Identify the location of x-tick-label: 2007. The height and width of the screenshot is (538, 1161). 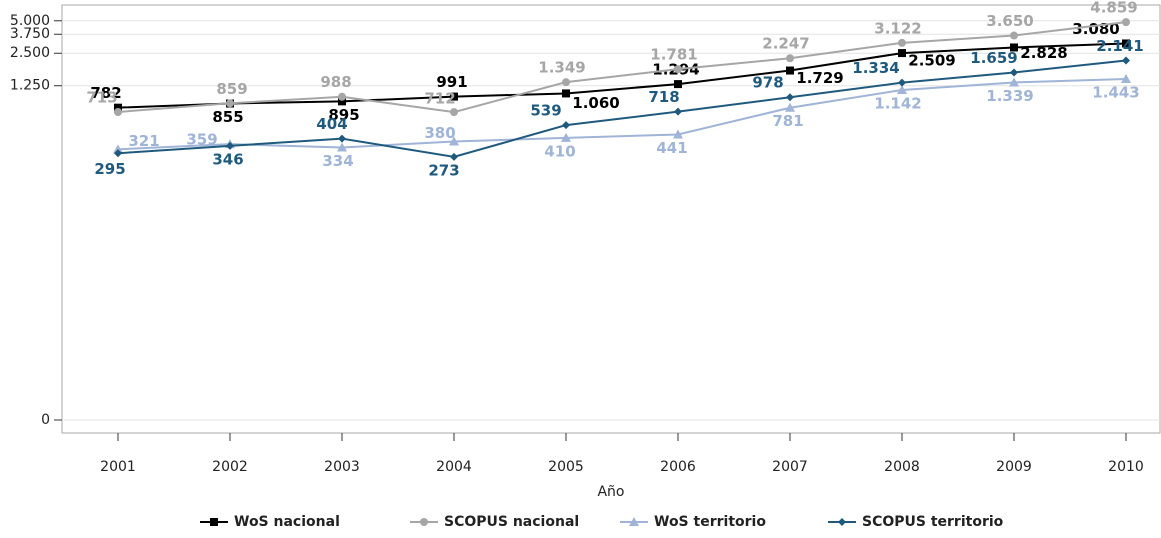
(790, 467).